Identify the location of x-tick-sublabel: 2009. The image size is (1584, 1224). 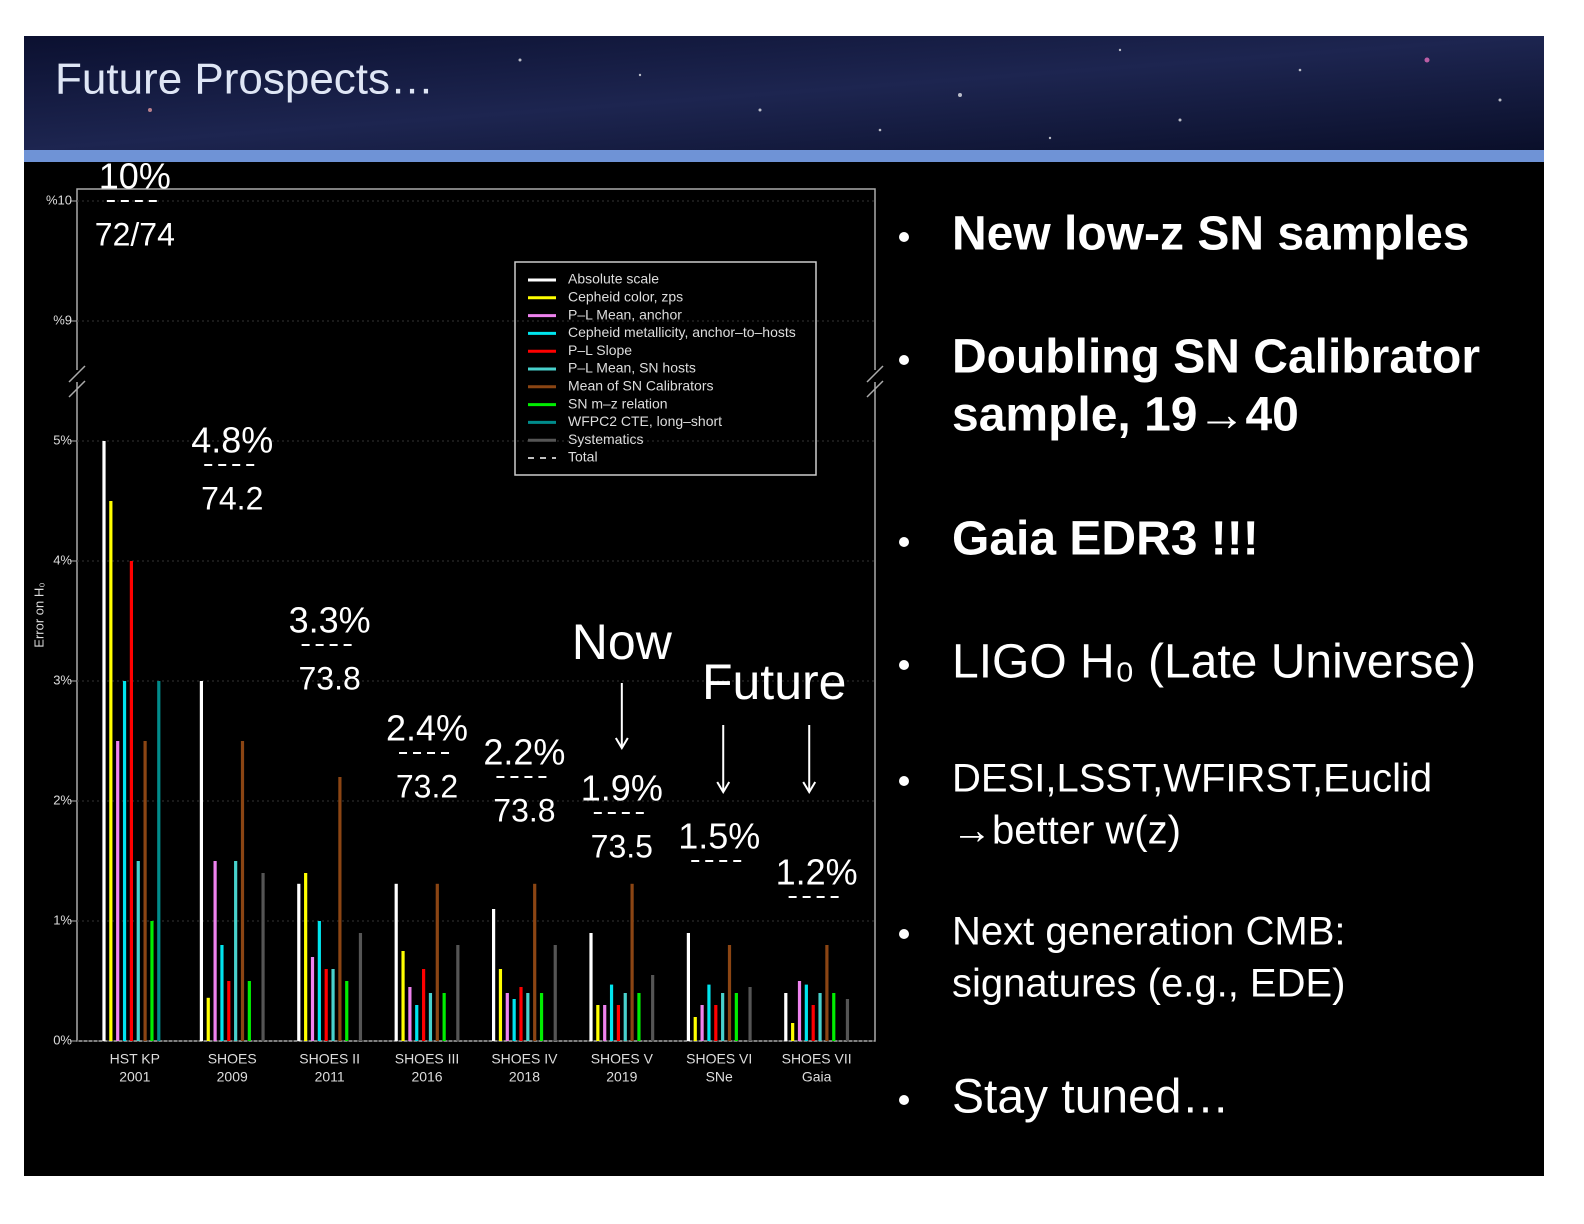
(232, 1077).